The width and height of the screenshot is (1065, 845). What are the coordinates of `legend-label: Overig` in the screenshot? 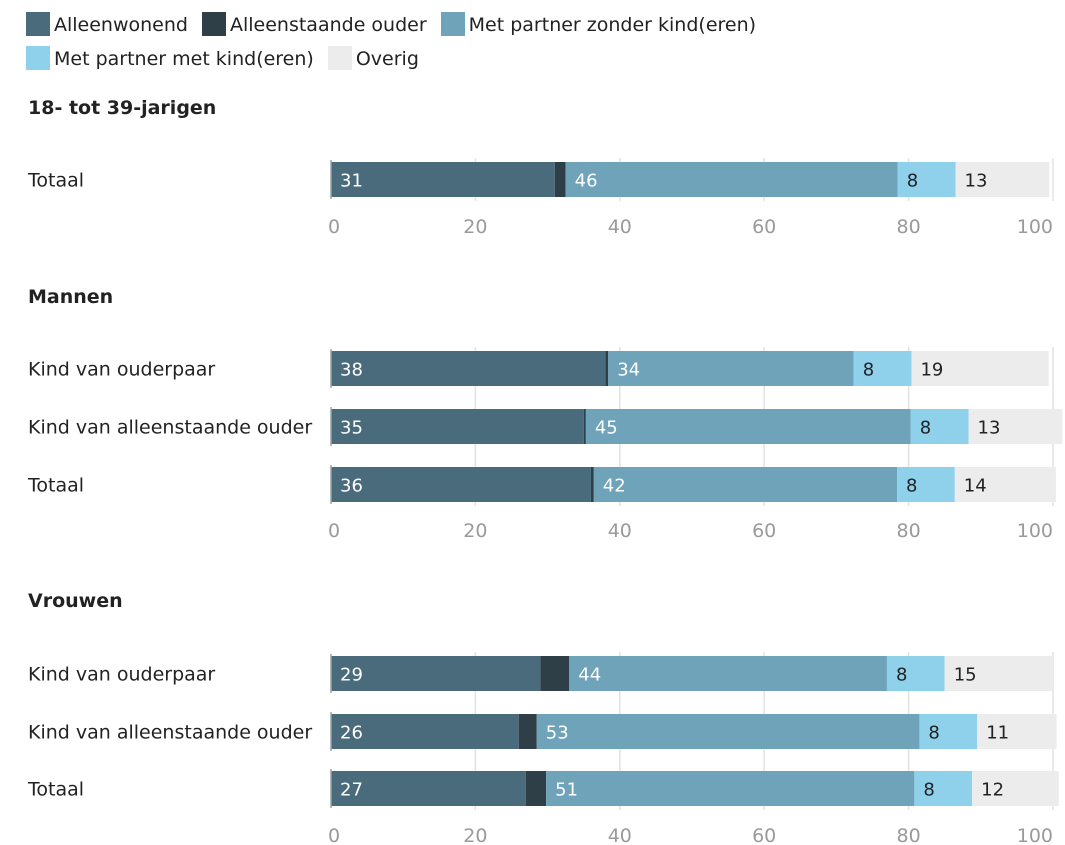 It's located at (387, 59).